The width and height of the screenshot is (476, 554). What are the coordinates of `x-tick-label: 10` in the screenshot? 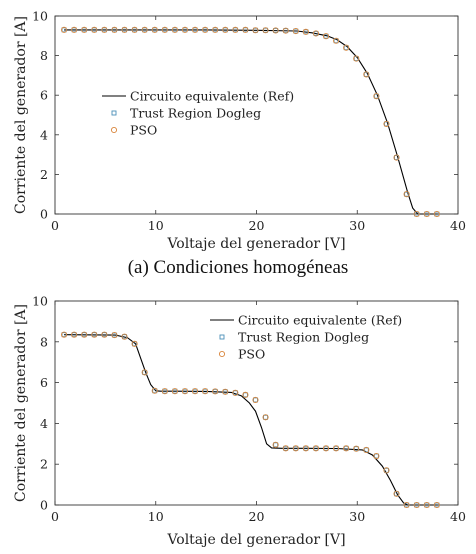 It's located at (156, 225).